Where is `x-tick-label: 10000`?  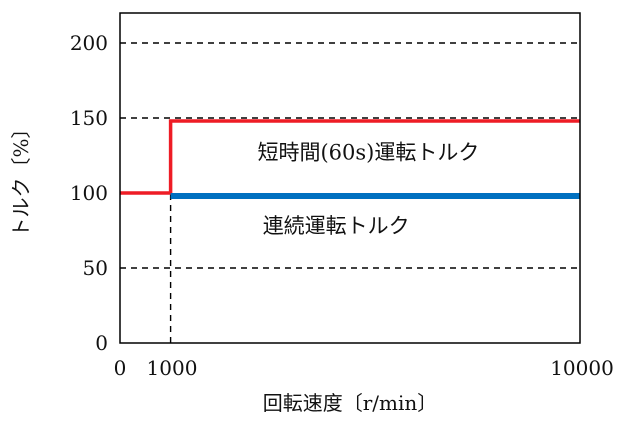
x-tick-label: 10000 is located at coordinates (582, 368).